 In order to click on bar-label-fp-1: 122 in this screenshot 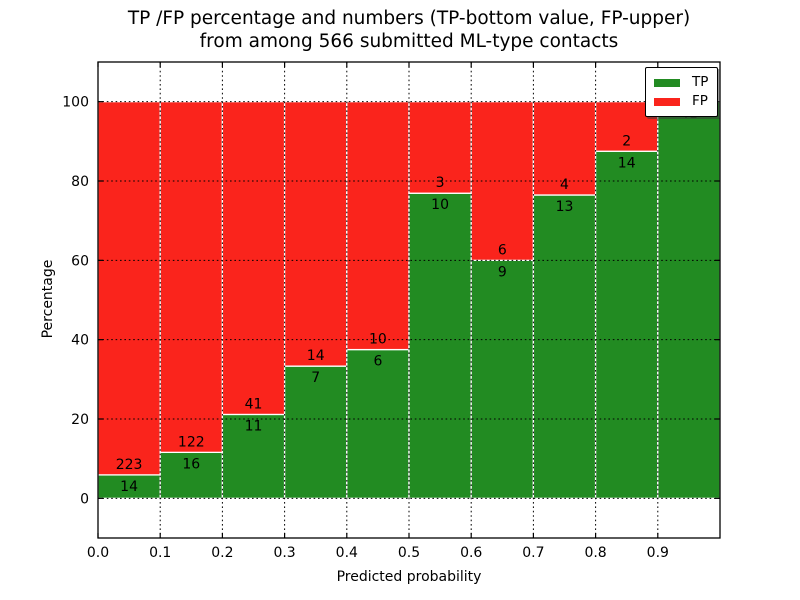, I will do `click(191, 442)`.